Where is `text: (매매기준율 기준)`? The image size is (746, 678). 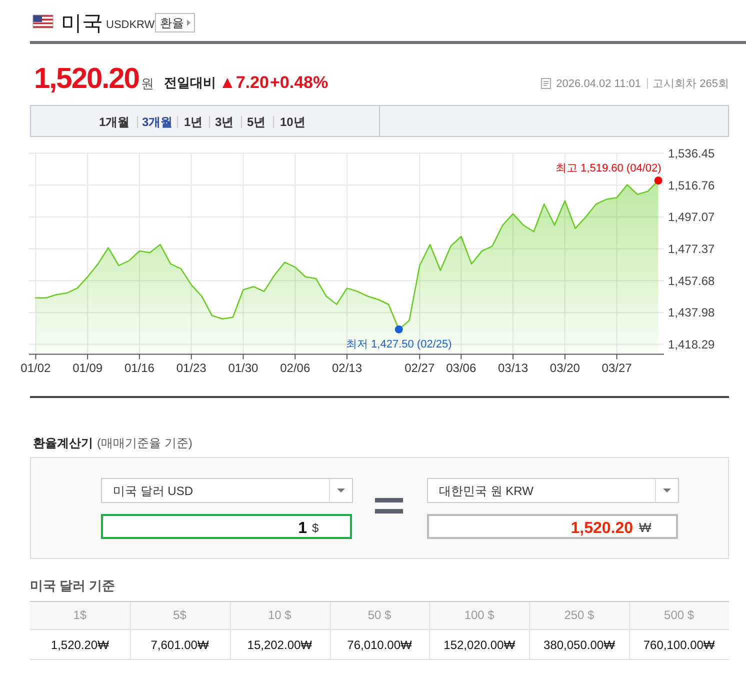 text: (매매기준율 기준) is located at coordinates (144, 443).